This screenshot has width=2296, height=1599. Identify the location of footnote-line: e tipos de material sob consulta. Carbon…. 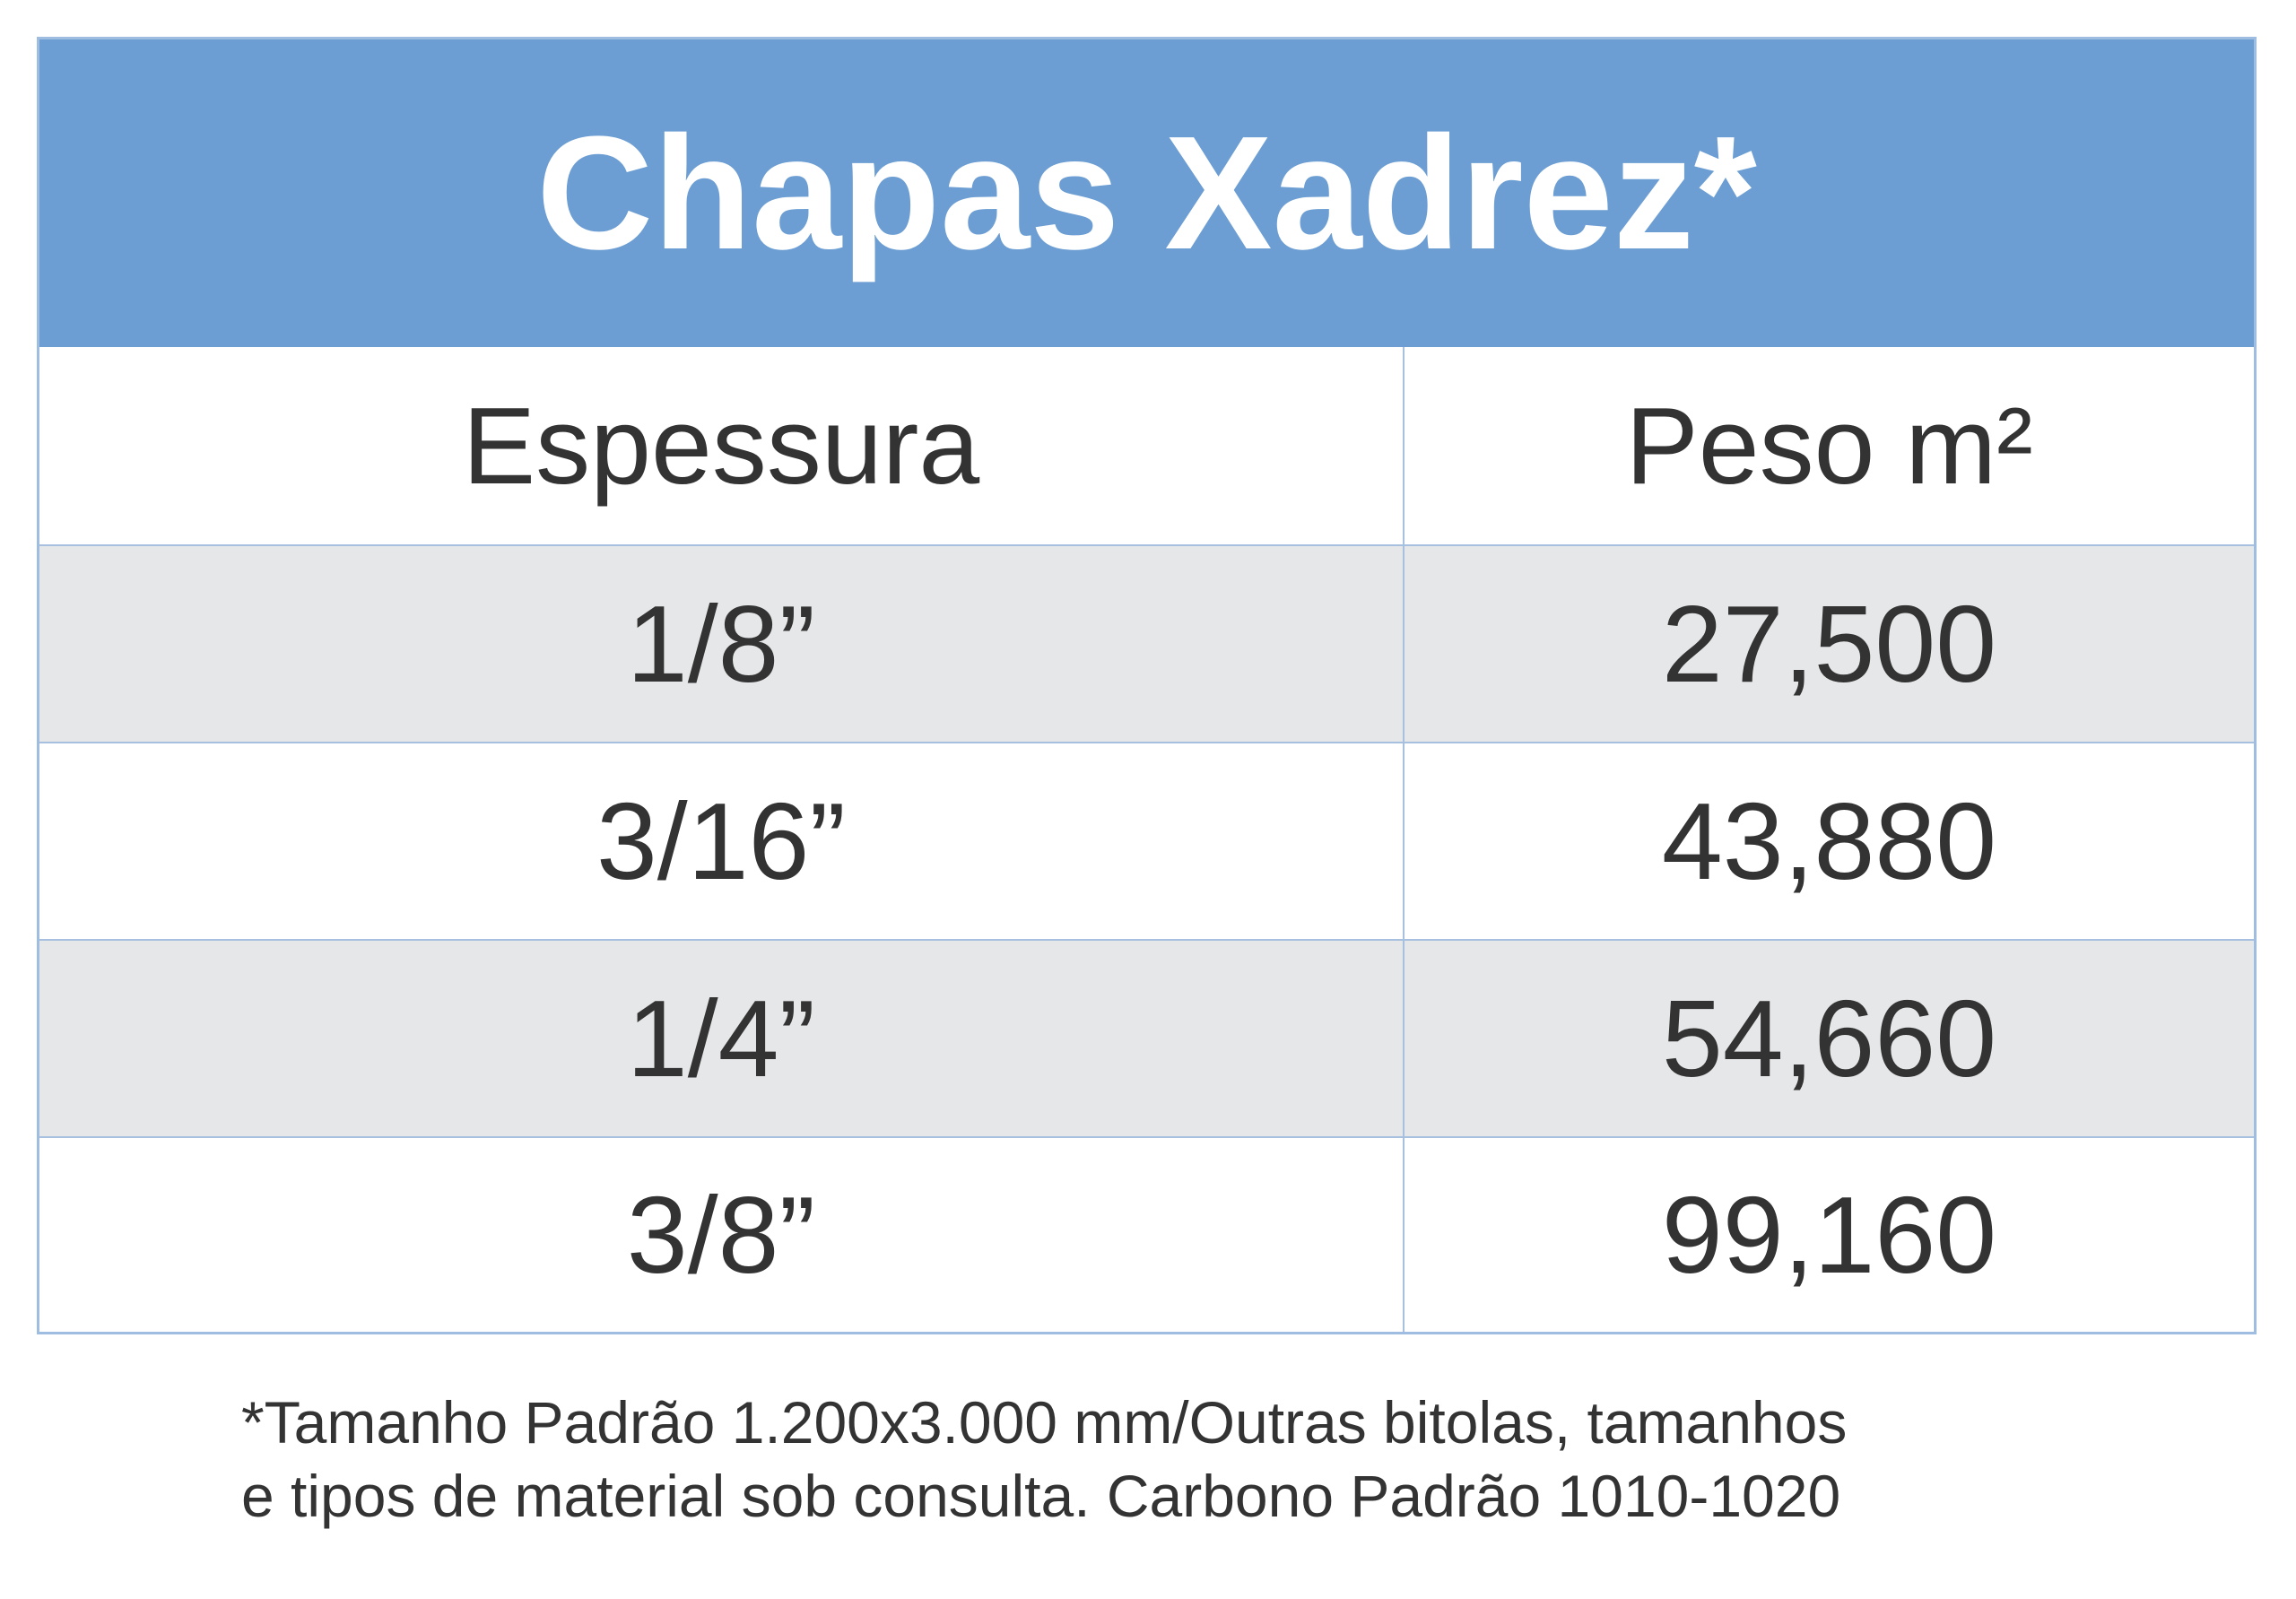
(1041, 1496).